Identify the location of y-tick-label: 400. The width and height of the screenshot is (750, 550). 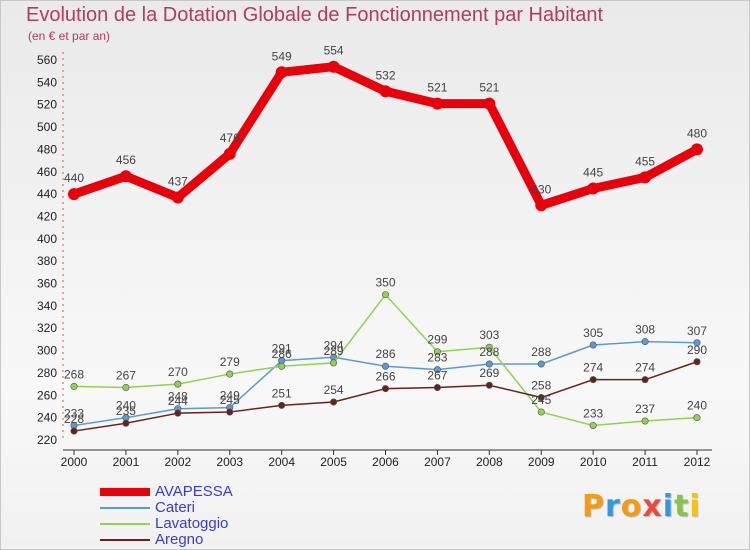
(47, 239).